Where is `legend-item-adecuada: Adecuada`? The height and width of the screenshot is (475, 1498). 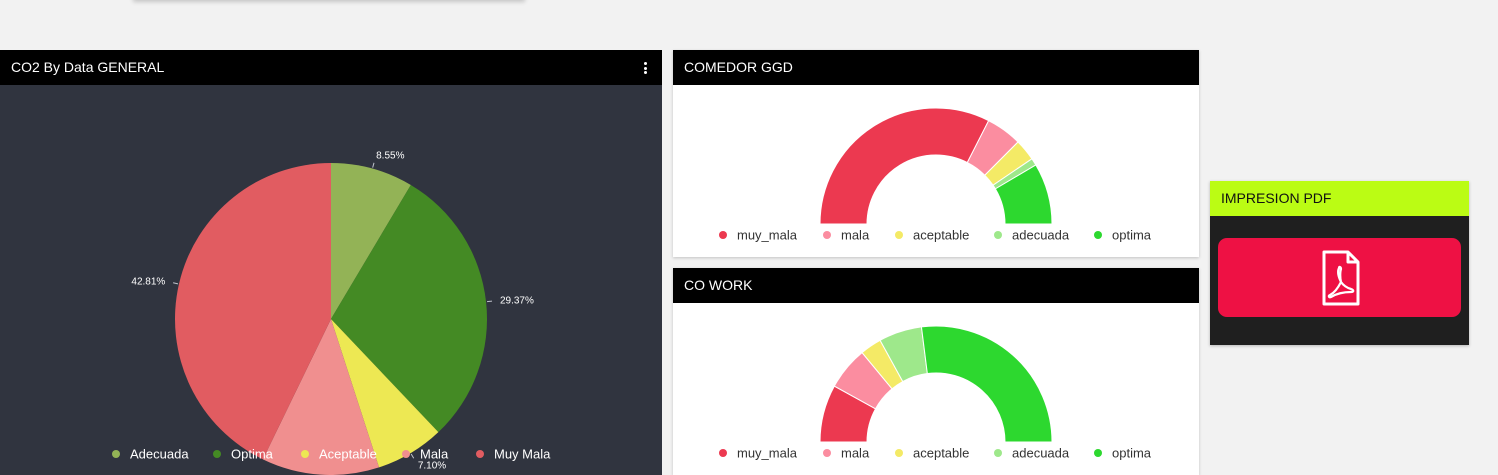 legend-item-adecuada: Adecuada is located at coordinates (150, 454).